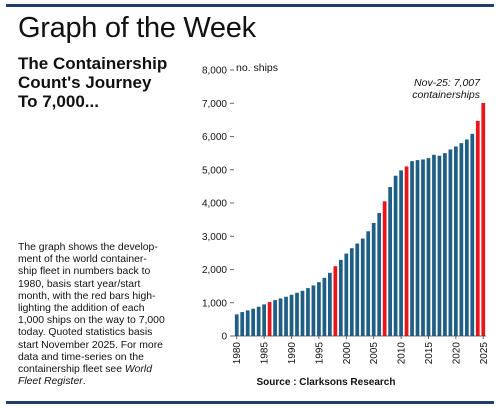 The width and height of the screenshot is (500, 408). I want to click on y-tick-label: 5,000, so click(214, 170).